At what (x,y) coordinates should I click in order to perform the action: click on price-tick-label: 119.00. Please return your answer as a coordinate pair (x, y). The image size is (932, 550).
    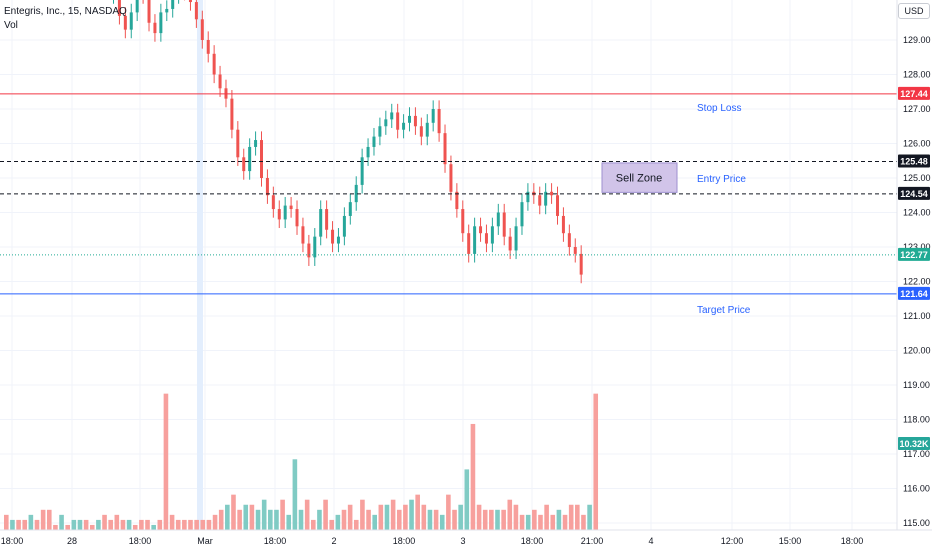
    Looking at the image, I should click on (916, 385).